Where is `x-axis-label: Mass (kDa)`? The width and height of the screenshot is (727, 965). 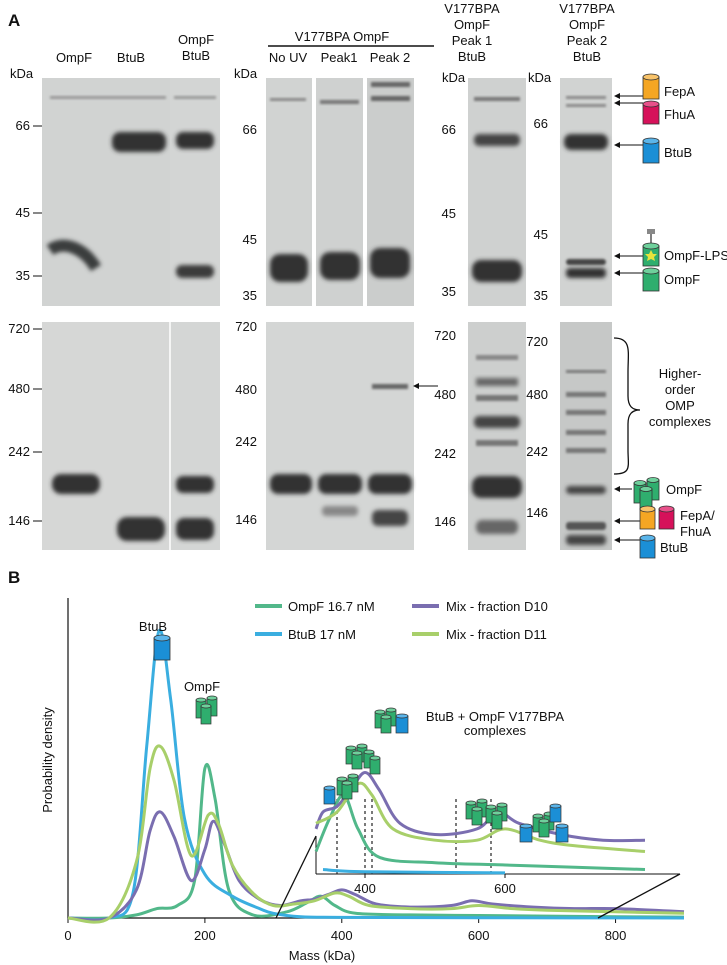 x-axis-label: Mass (kDa) is located at coordinates (322, 955).